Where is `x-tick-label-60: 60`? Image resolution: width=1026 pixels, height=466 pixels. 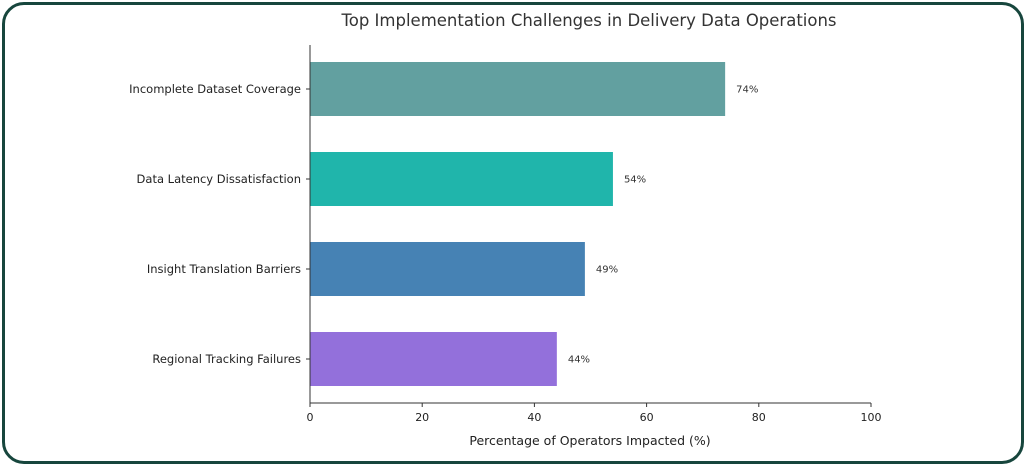 x-tick-label-60: 60 is located at coordinates (647, 417).